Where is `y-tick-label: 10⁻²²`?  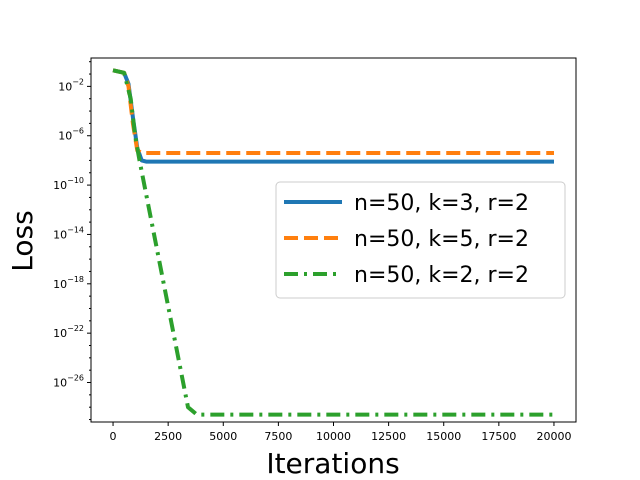
y-tick-label: 10⁻²² is located at coordinates (68, 332).